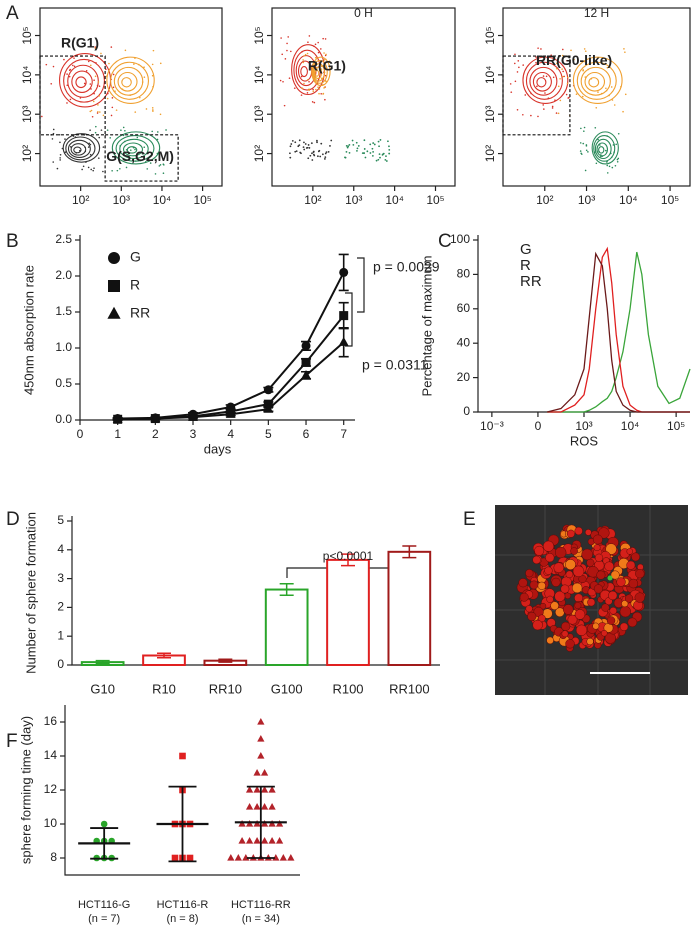  I want to click on error-bar, so click(225, 660).